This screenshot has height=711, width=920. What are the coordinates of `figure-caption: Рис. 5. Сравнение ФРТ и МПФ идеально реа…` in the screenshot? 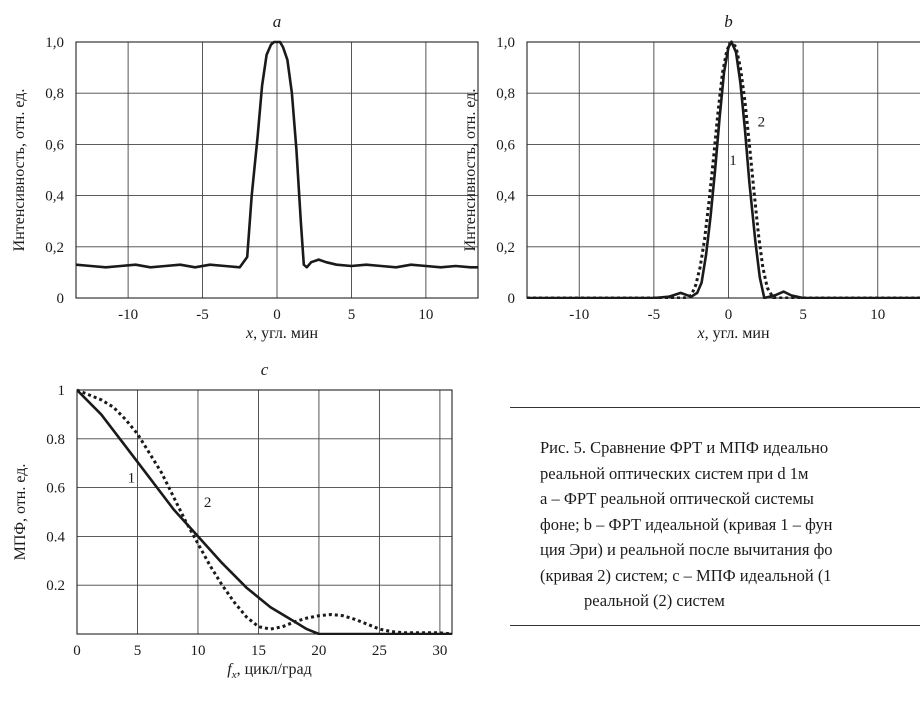 It's located at (730, 524).